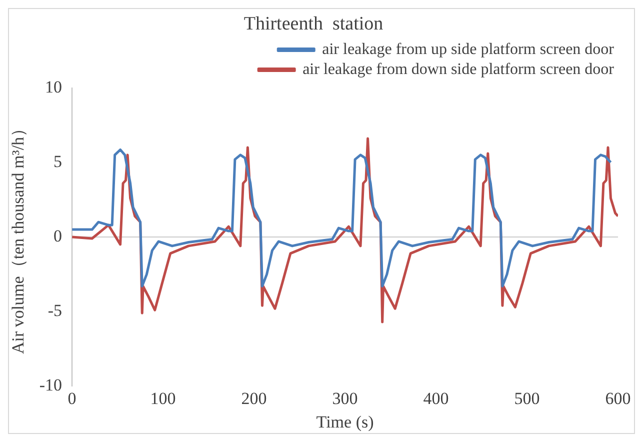  I want to click on x-tick-label: 600, so click(618, 398).